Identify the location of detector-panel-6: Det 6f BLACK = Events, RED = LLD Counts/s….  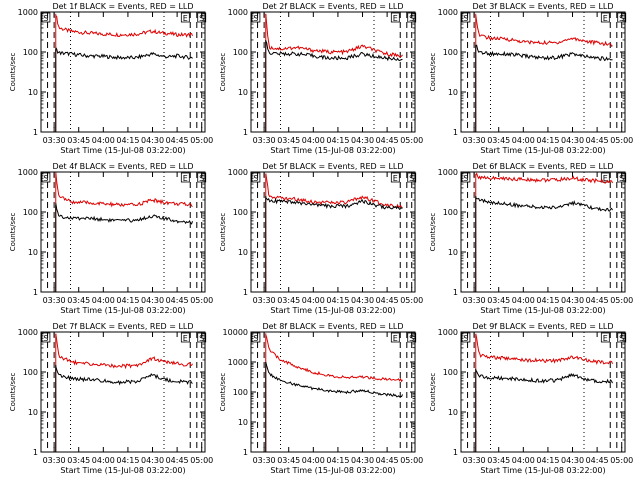
(531, 238).